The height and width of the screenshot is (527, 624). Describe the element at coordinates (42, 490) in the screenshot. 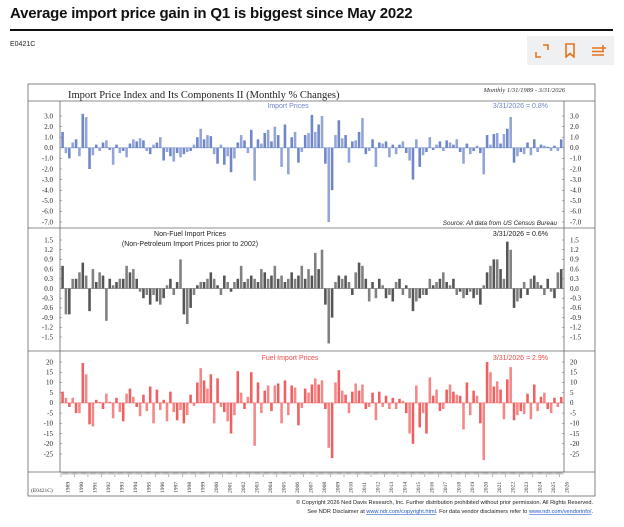

I see `chart-code-label: (E0421C)` at that location.